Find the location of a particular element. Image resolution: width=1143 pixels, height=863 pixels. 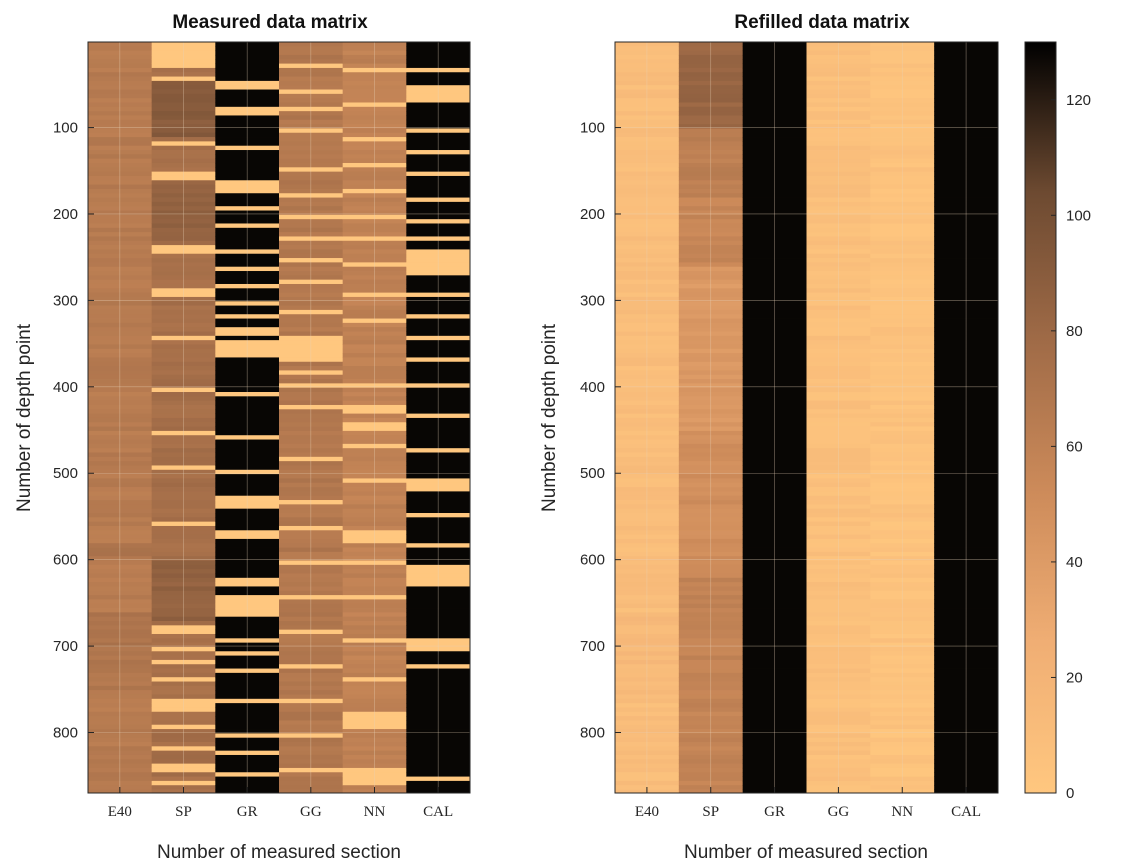

colorbar-tick-label: 20 is located at coordinates (1074, 677).